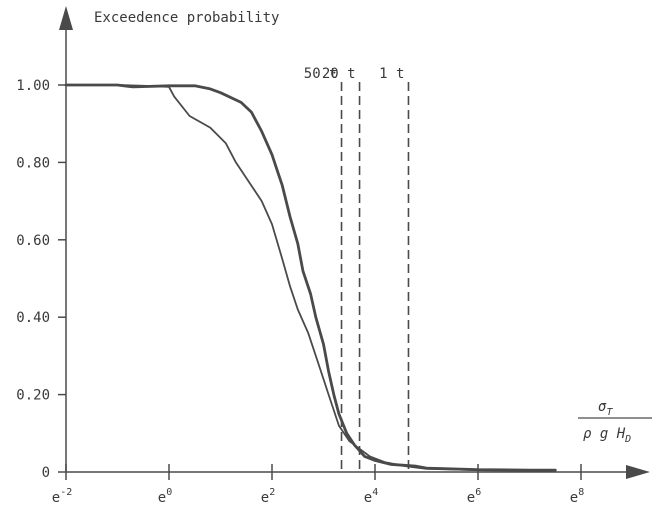 This screenshot has width=656, height=510. I want to click on y-tick-label: 1.00, so click(33, 86).